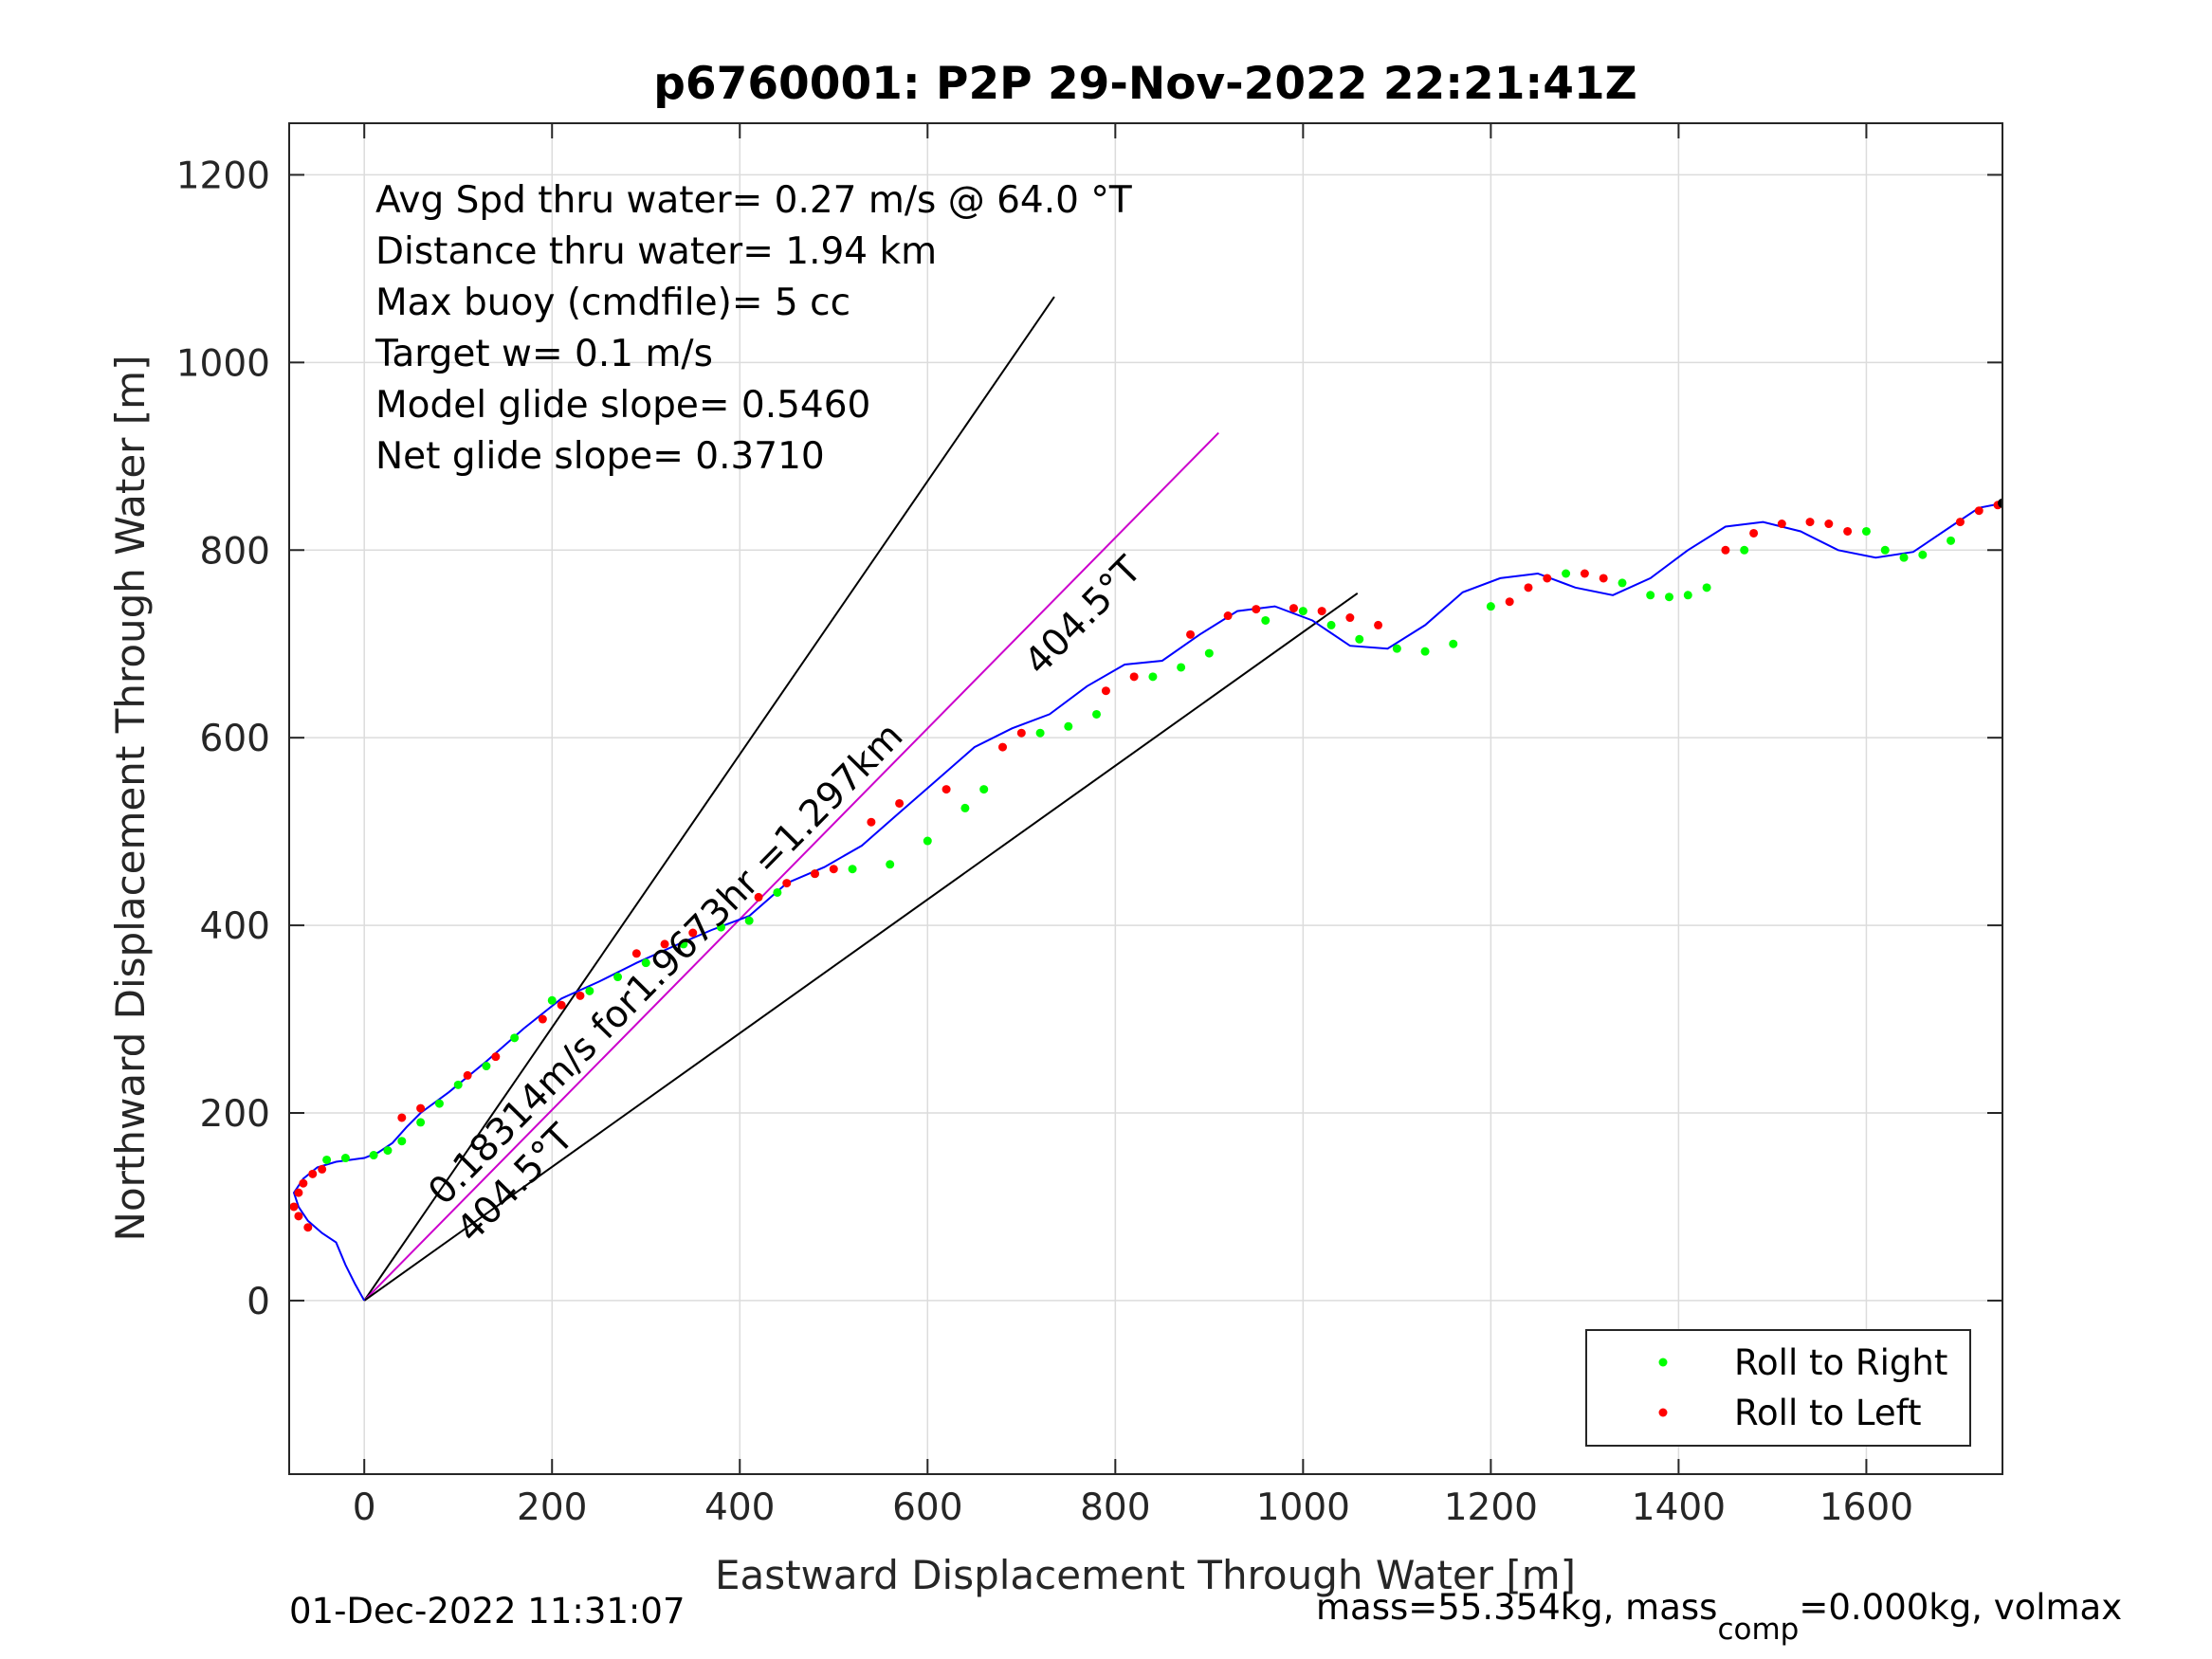 This screenshot has width=2212, height=1659. I want to click on y-tick-label: 400, so click(235, 926).